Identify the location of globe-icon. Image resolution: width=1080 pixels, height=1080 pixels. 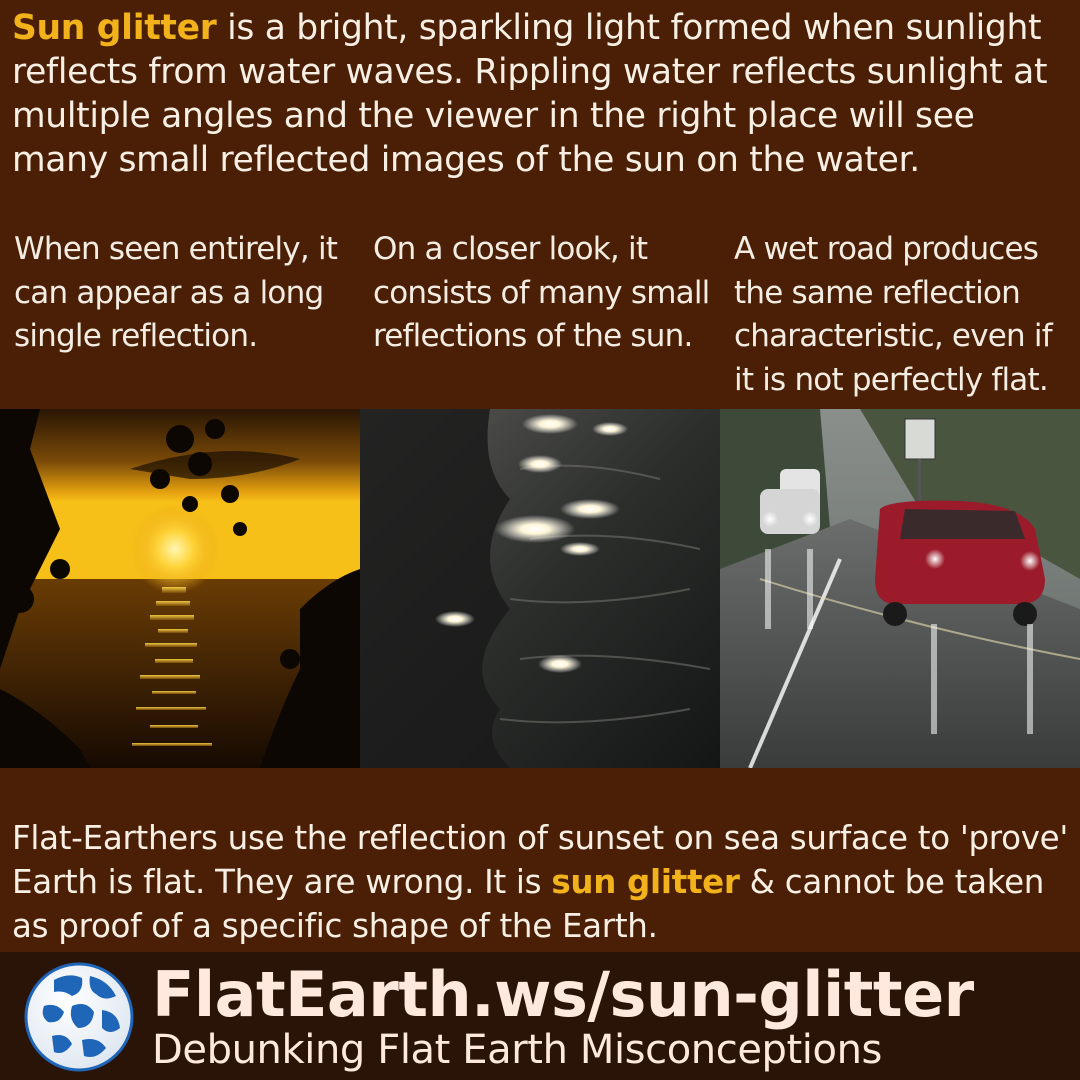
(79, 1017).